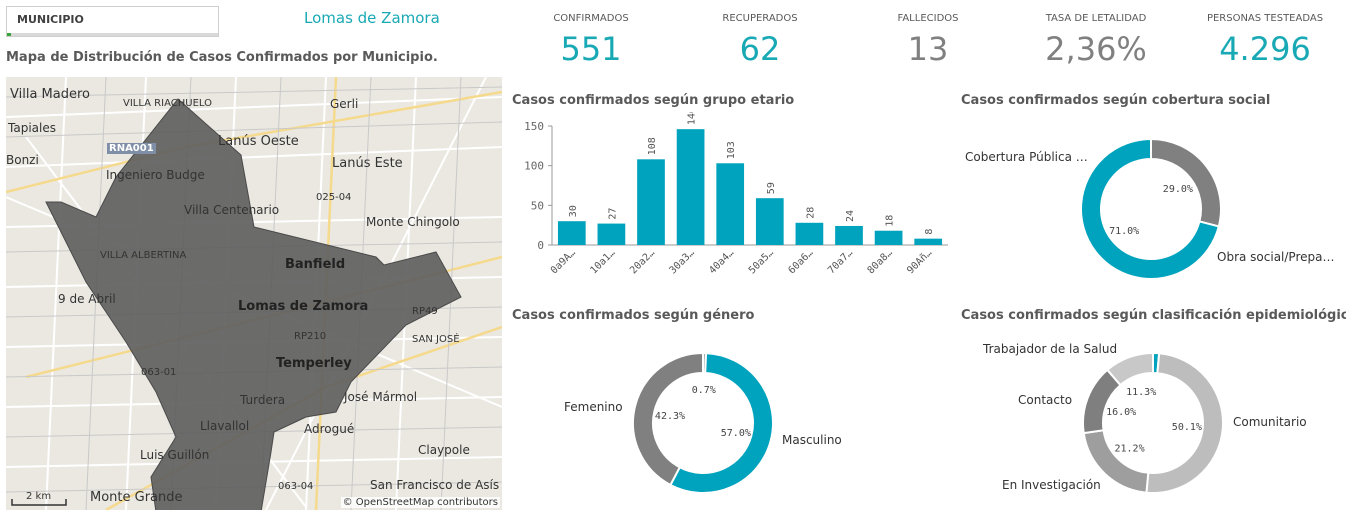  Describe the element at coordinates (310, 336) in the screenshot. I see `road-rp210: RP210` at that location.